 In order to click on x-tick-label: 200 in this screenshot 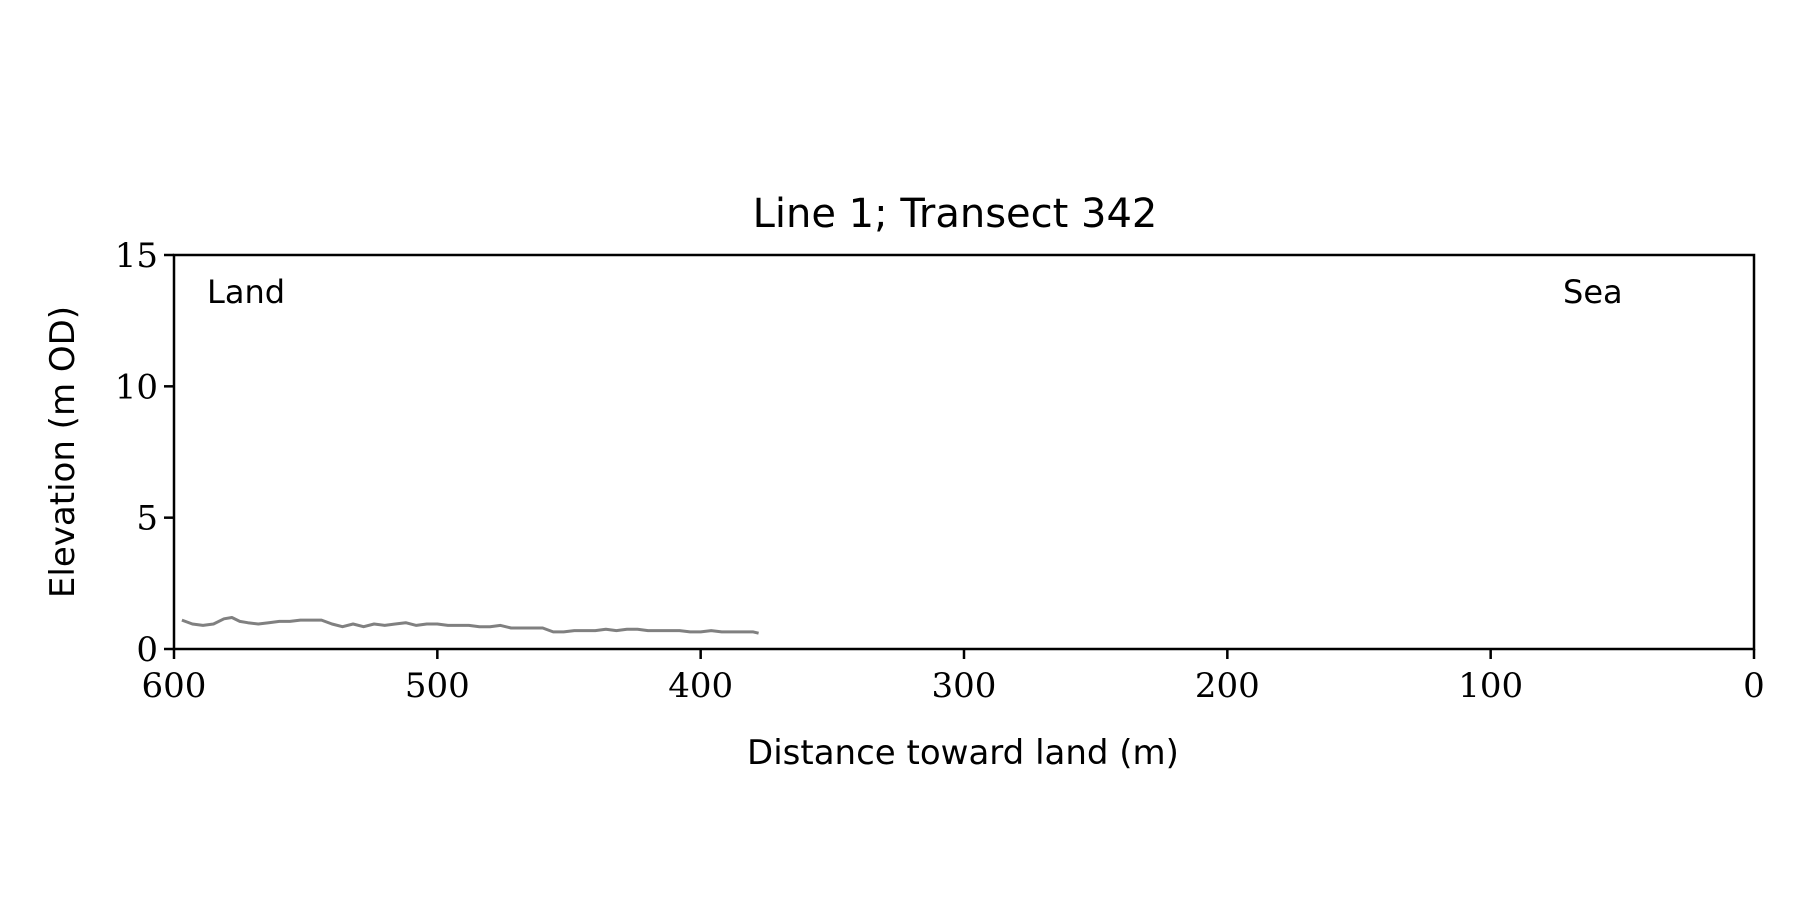, I will do `click(1227, 686)`.